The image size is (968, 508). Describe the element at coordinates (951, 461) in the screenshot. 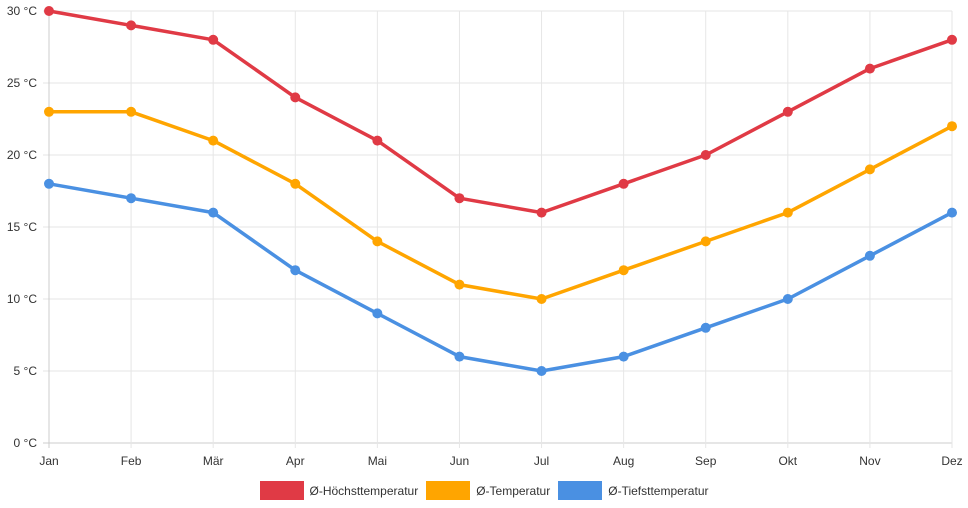

I see `x-tick-label: Dez` at that location.